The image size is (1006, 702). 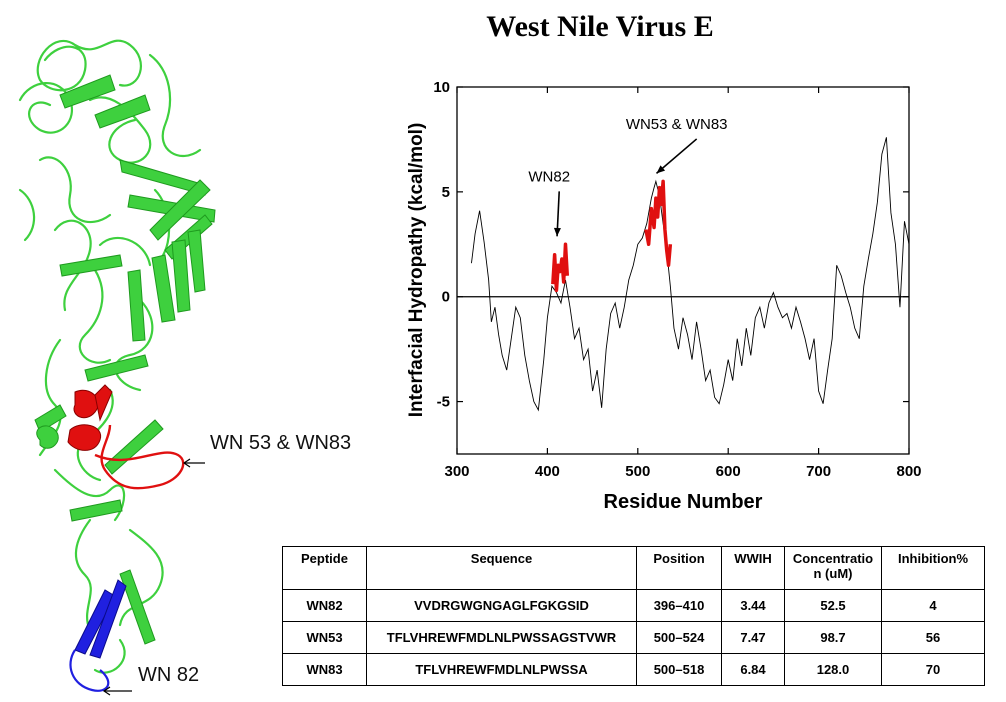 I want to click on annotation-label: WN53 & WN83, so click(x=677, y=124).